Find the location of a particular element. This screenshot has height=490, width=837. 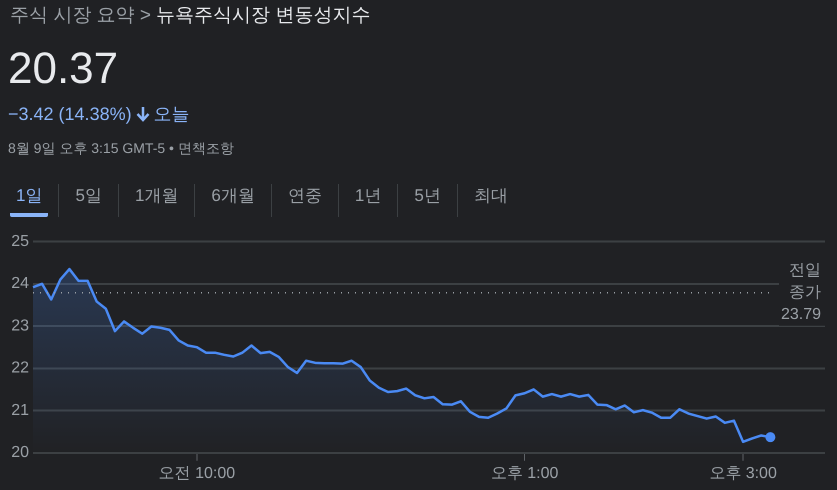

y-tick-label: 24 is located at coordinates (20, 283).